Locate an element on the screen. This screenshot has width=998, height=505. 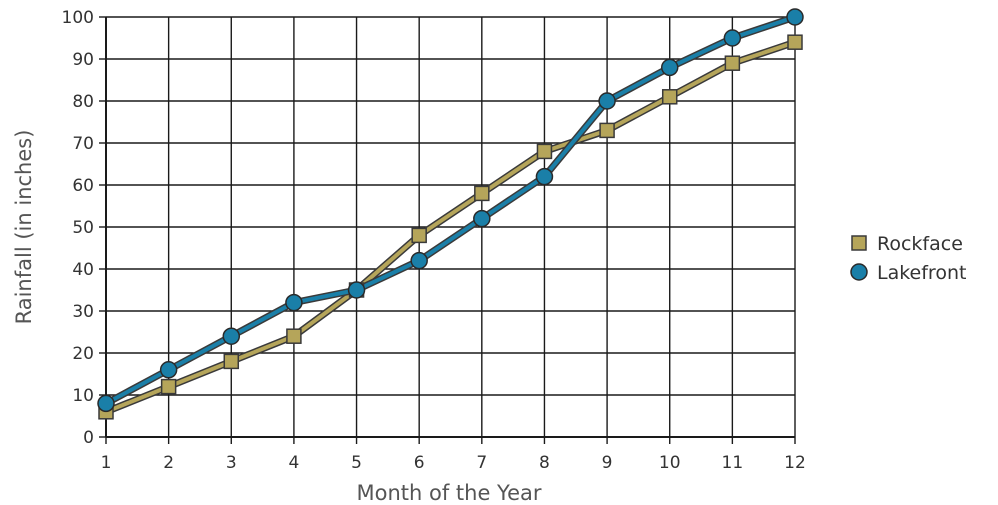
x-tick-label: 7 is located at coordinates (481, 463).